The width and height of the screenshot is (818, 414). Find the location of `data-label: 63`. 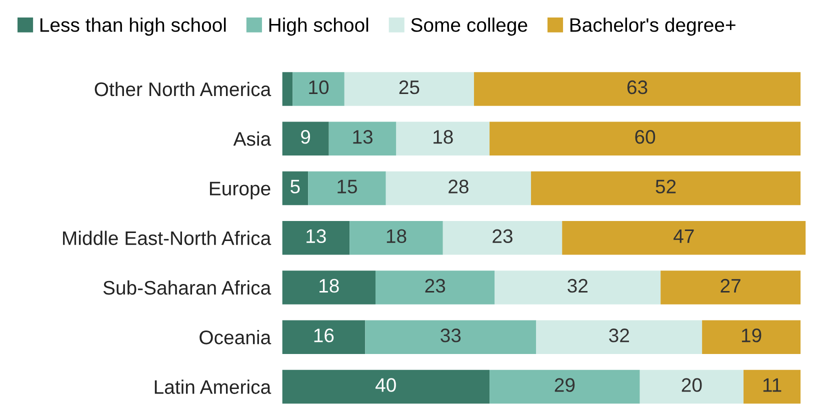

data-label: 63 is located at coordinates (637, 87).